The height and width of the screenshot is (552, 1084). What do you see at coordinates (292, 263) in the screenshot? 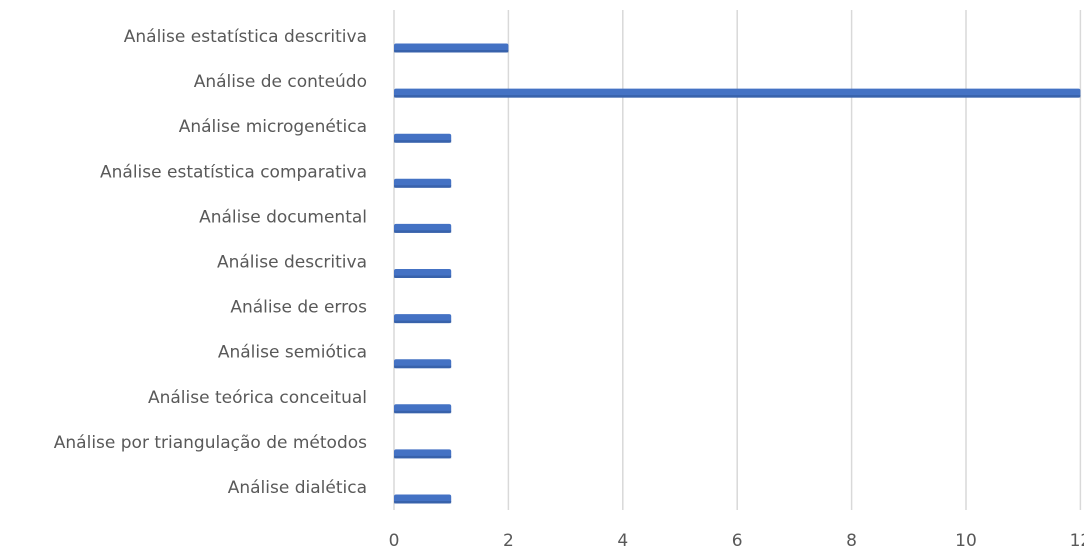
I see `category-label: Análise descritiva` at bounding box center [292, 263].